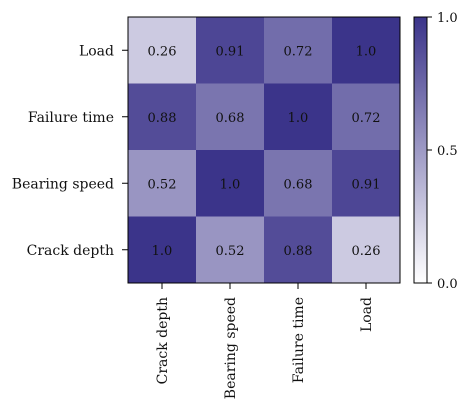 This screenshot has height=411, width=474. Describe the element at coordinates (163, 340) in the screenshot. I see `x-tick-label: Crack depth` at that location.